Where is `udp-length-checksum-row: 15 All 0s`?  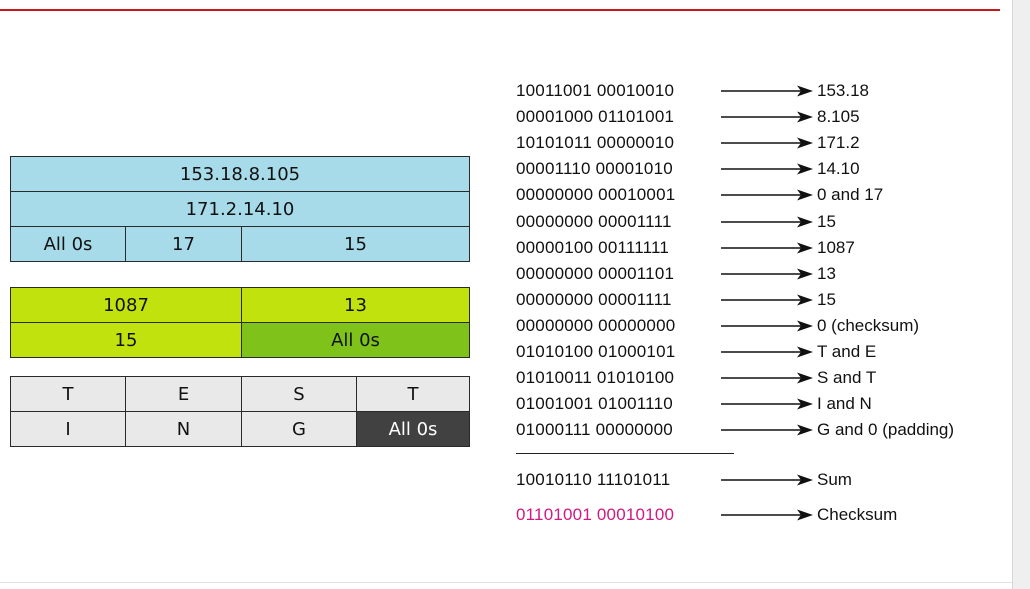
udp-length-checksum-row: 15 All 0s is located at coordinates (240, 340).